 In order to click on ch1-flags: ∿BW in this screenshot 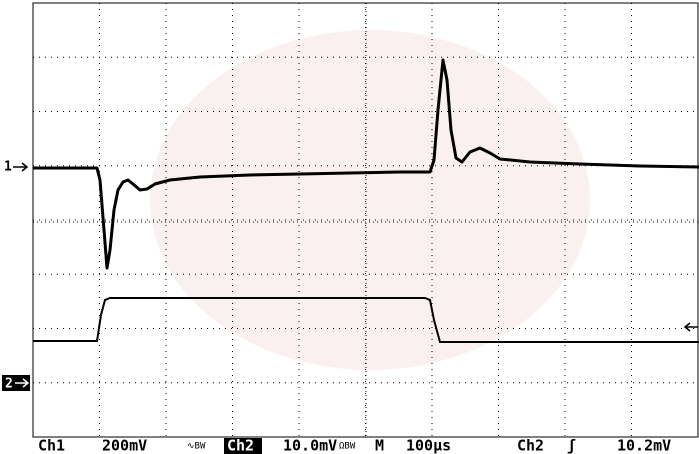, I will do `click(196, 447)`.